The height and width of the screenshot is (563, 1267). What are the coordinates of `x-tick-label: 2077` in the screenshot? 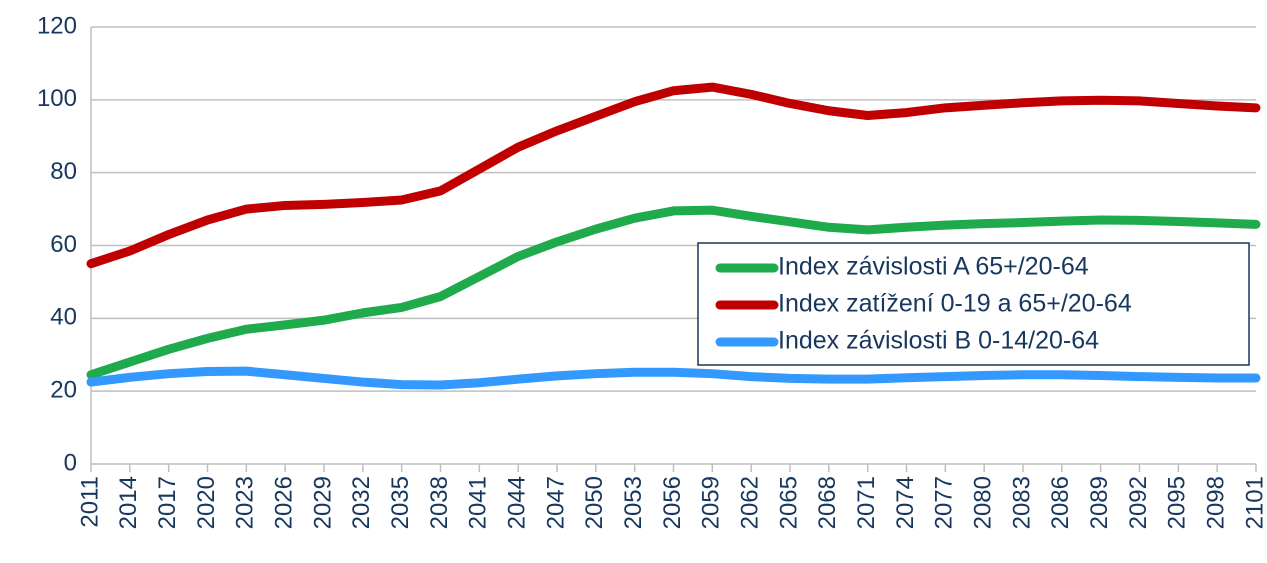 It's located at (944, 502).